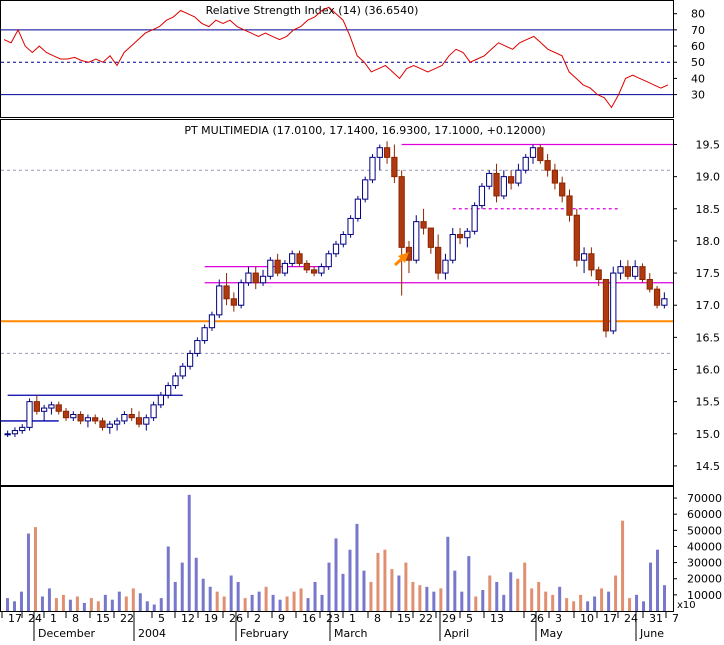 This screenshot has width=724, height=645. I want to click on x-tick-label: 2, so click(257, 618).